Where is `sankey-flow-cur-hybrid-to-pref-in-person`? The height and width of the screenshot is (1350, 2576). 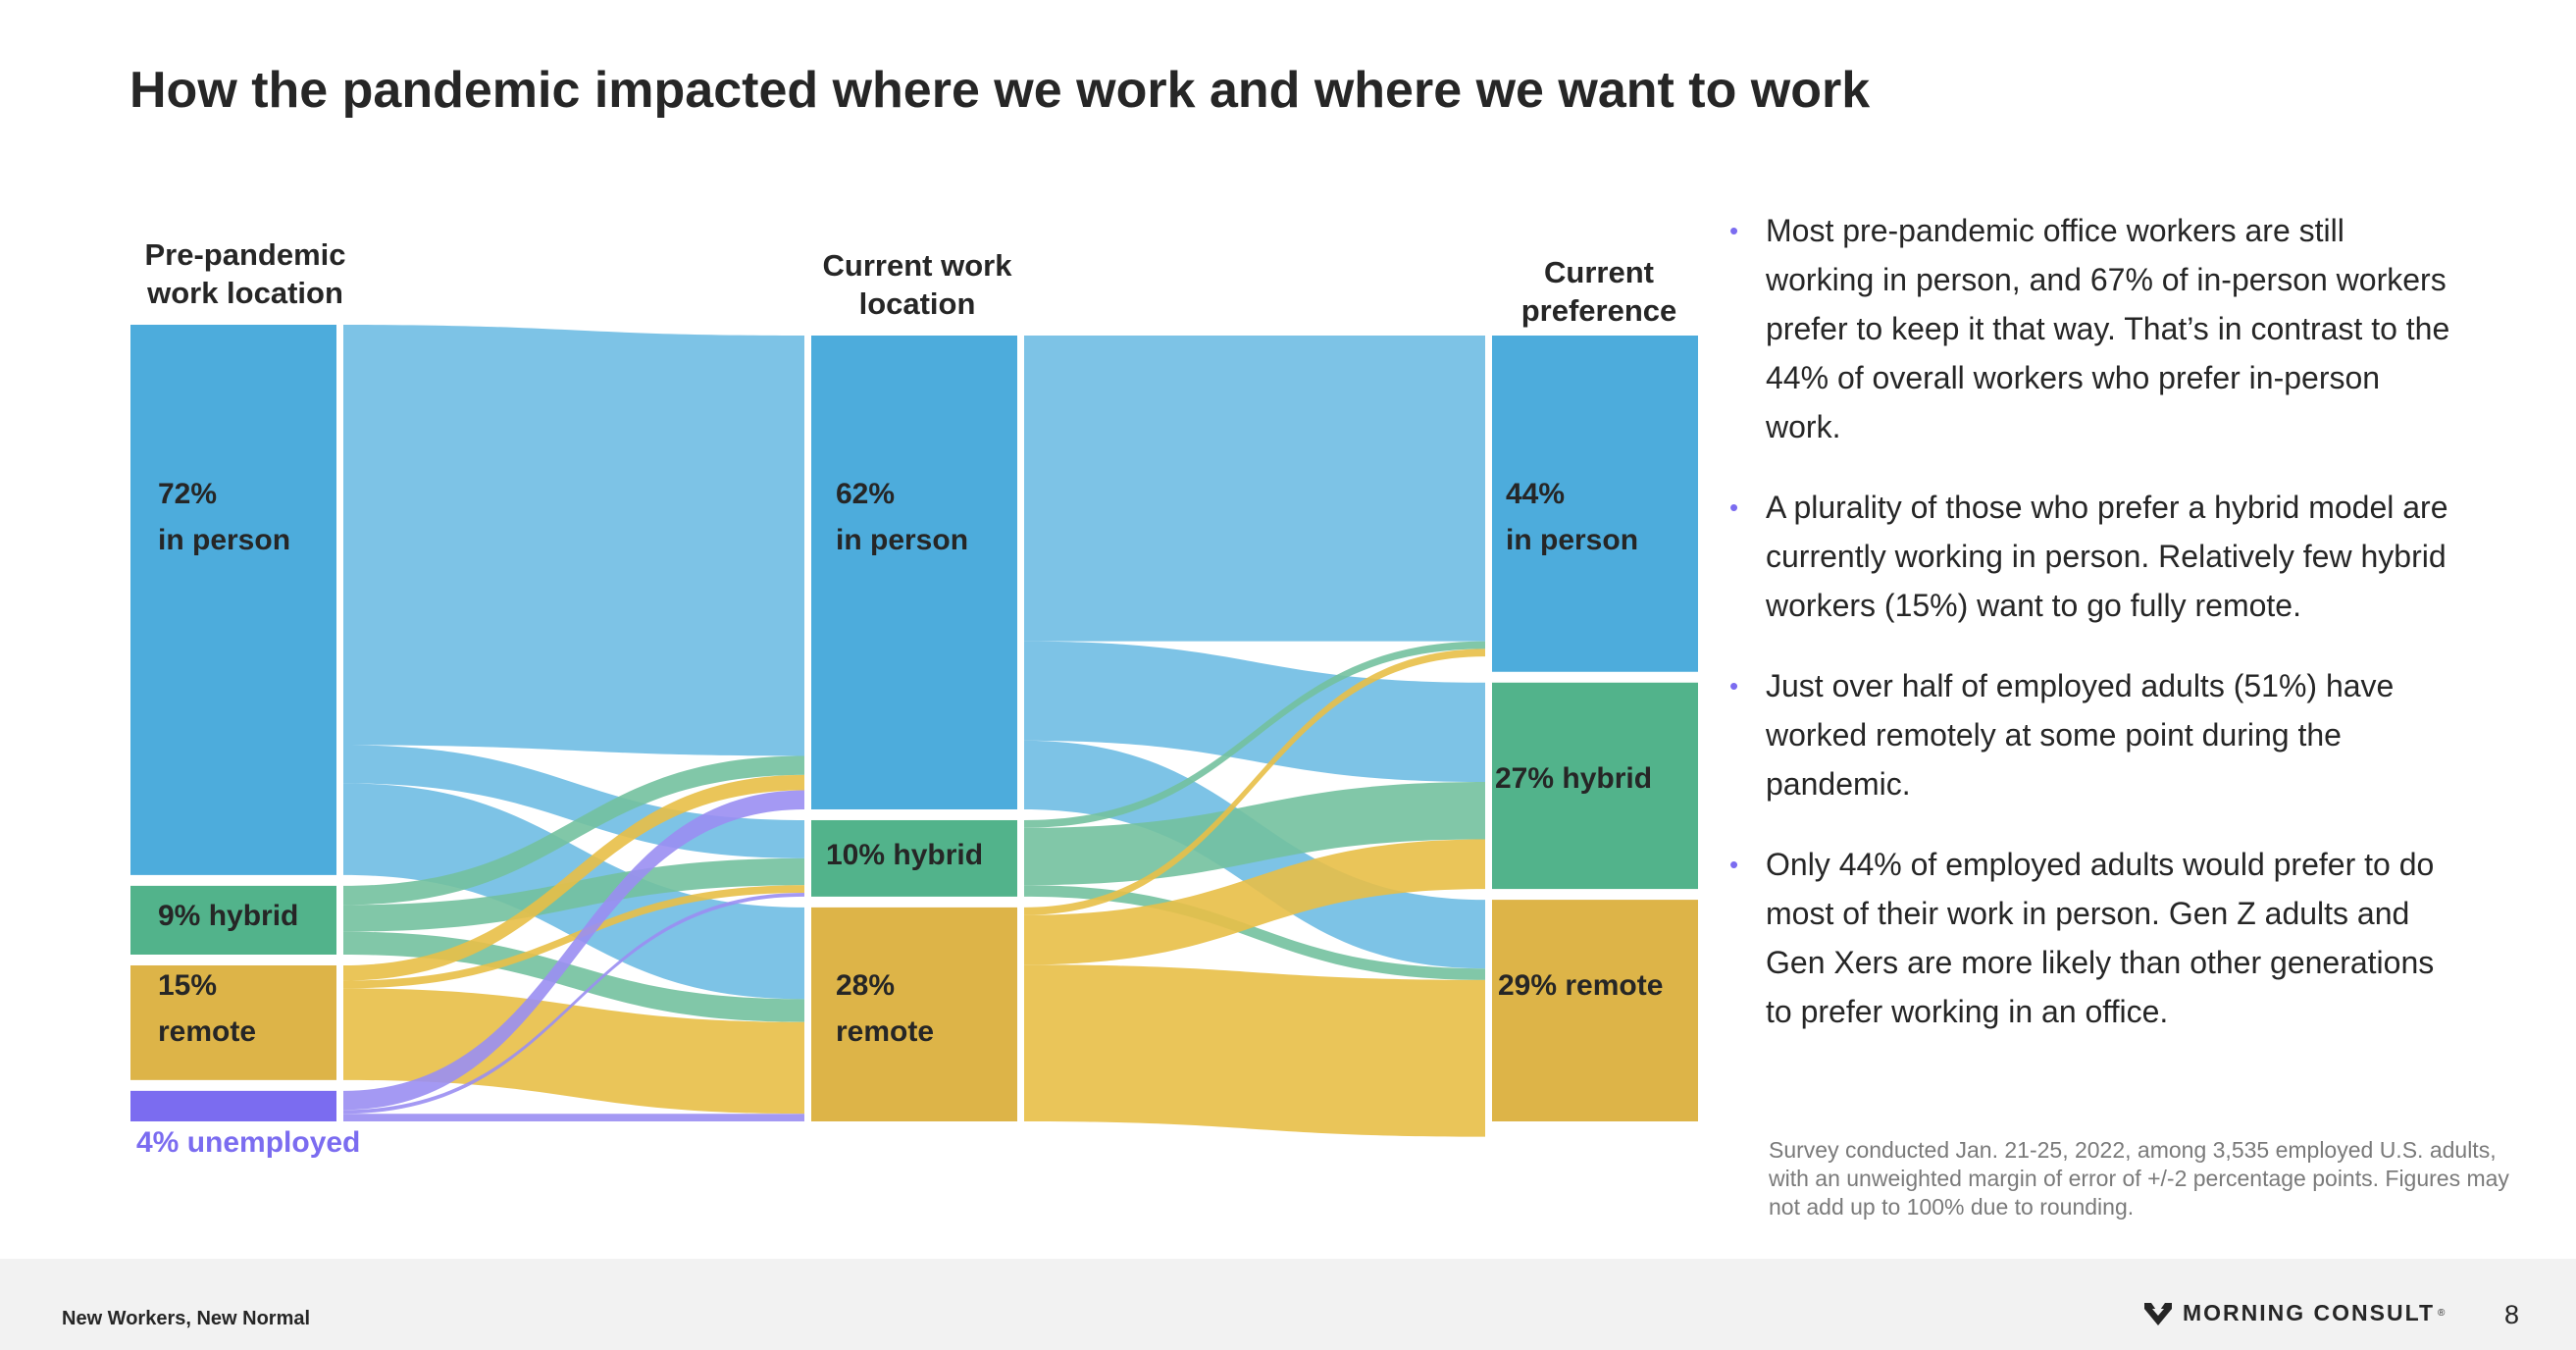
sankey-flow-cur-hybrid-to-pref-in-person is located at coordinates (1254, 734).